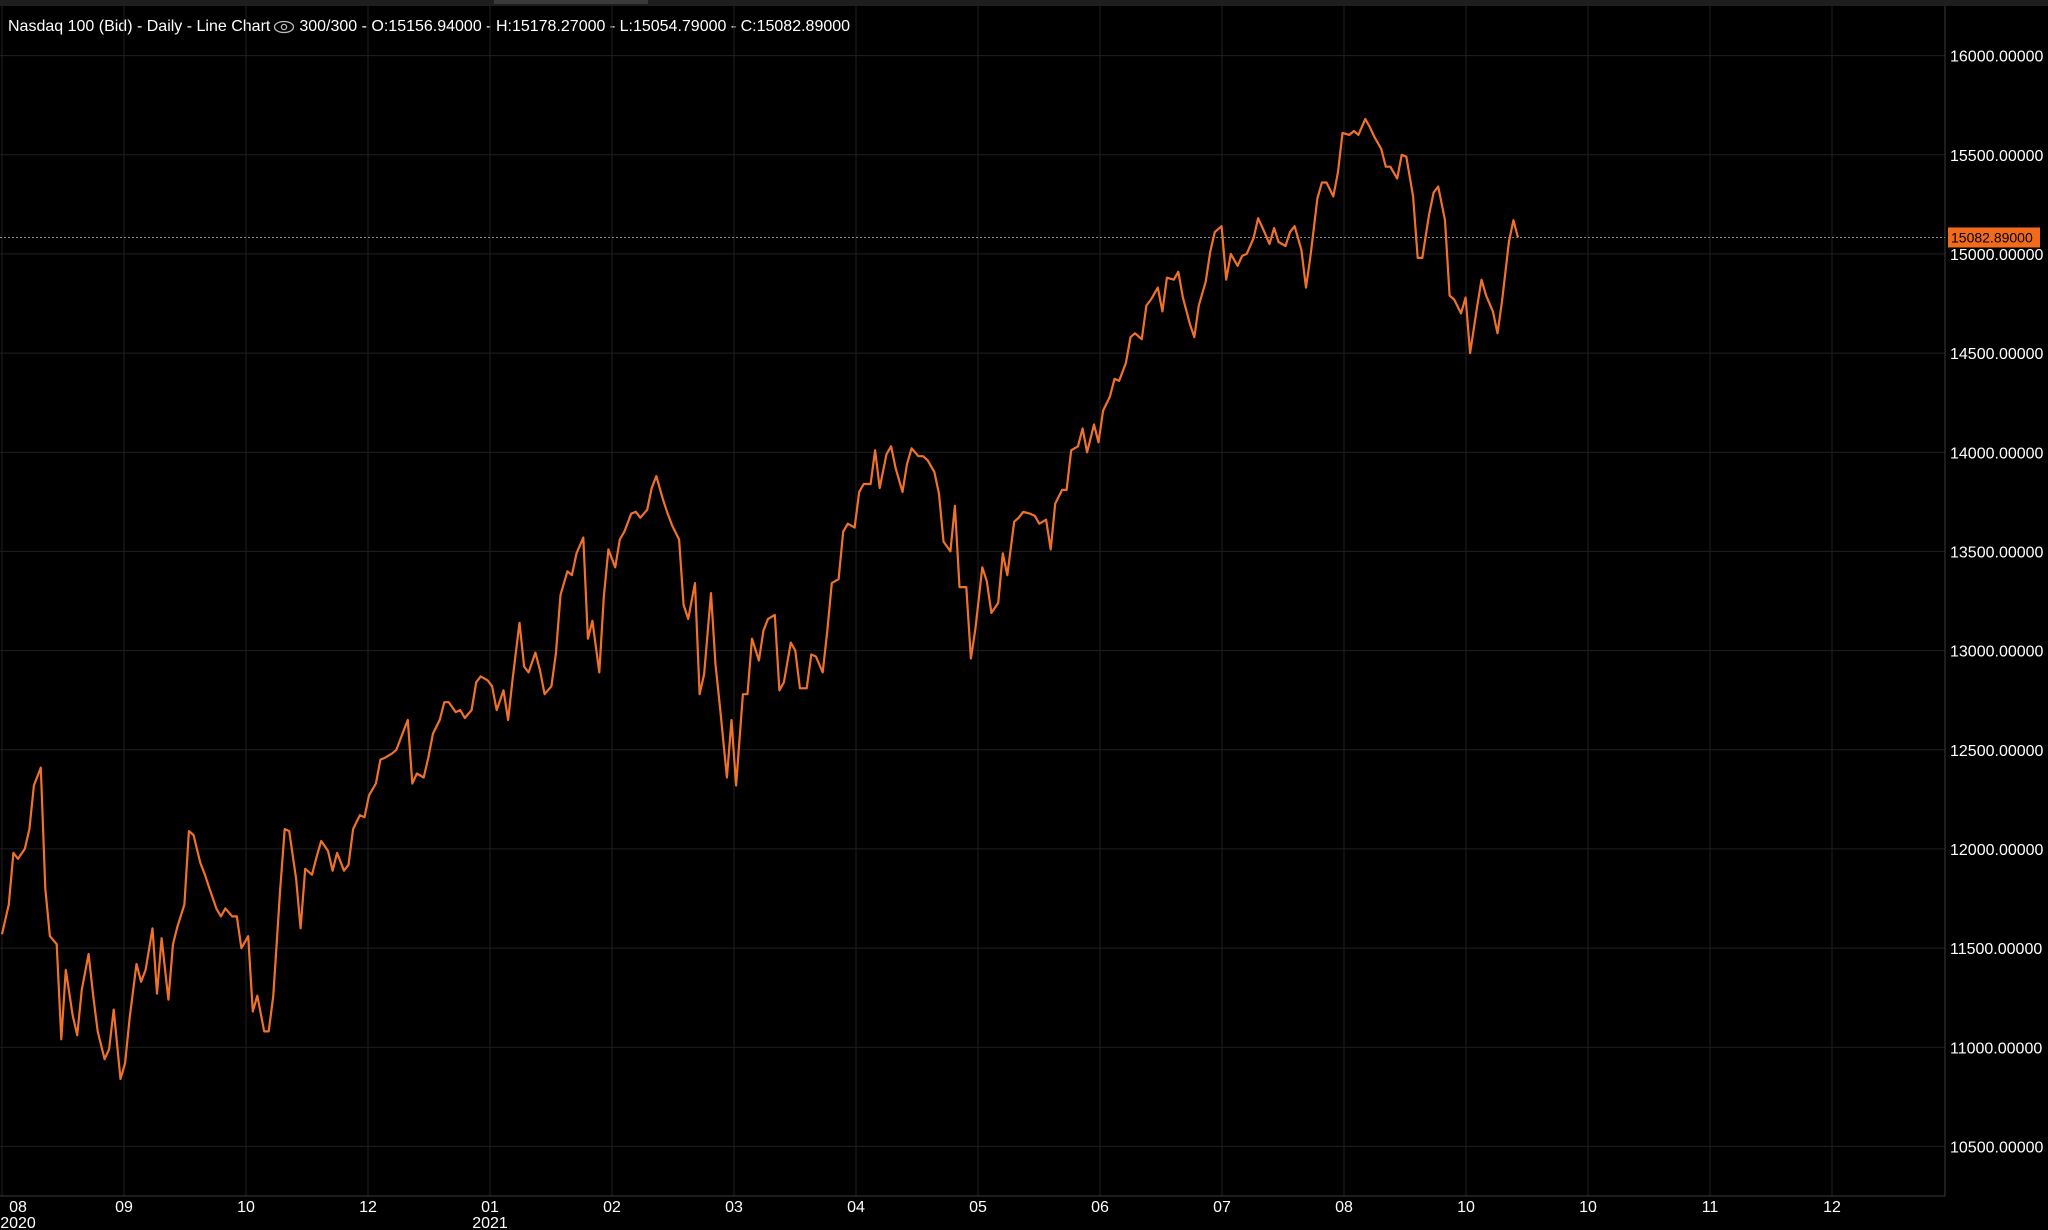 The width and height of the screenshot is (2048, 1230). Describe the element at coordinates (1996, 949) in the screenshot. I see `y-tick-label: 11500.00000` at that location.